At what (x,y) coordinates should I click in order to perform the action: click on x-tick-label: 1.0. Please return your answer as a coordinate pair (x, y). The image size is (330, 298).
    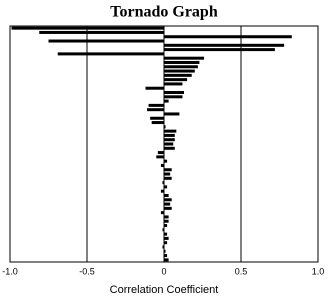
    Looking at the image, I should click on (318, 271).